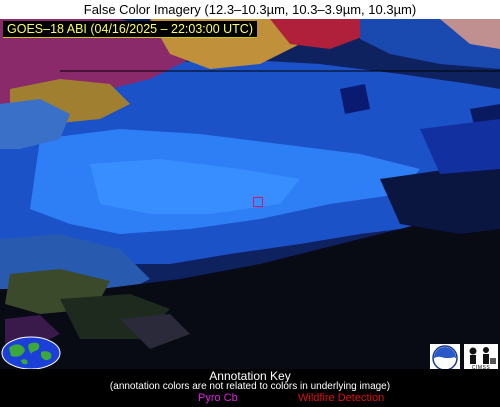 The height and width of the screenshot is (407, 500). I want to click on annotation-key-title: Annotation Key, so click(250, 376).